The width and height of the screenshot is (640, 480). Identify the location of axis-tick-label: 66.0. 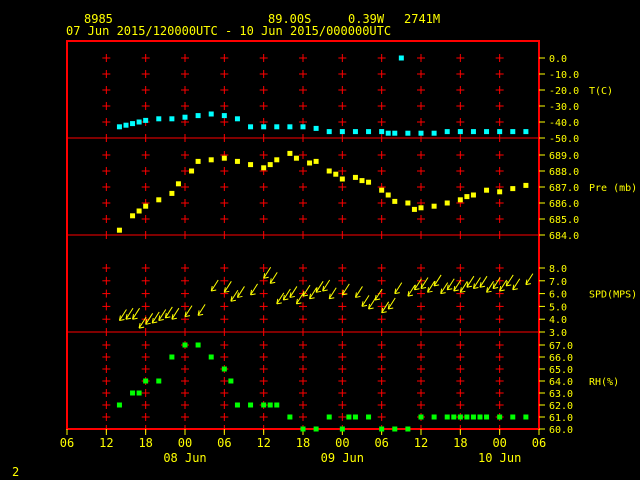
(561, 358).